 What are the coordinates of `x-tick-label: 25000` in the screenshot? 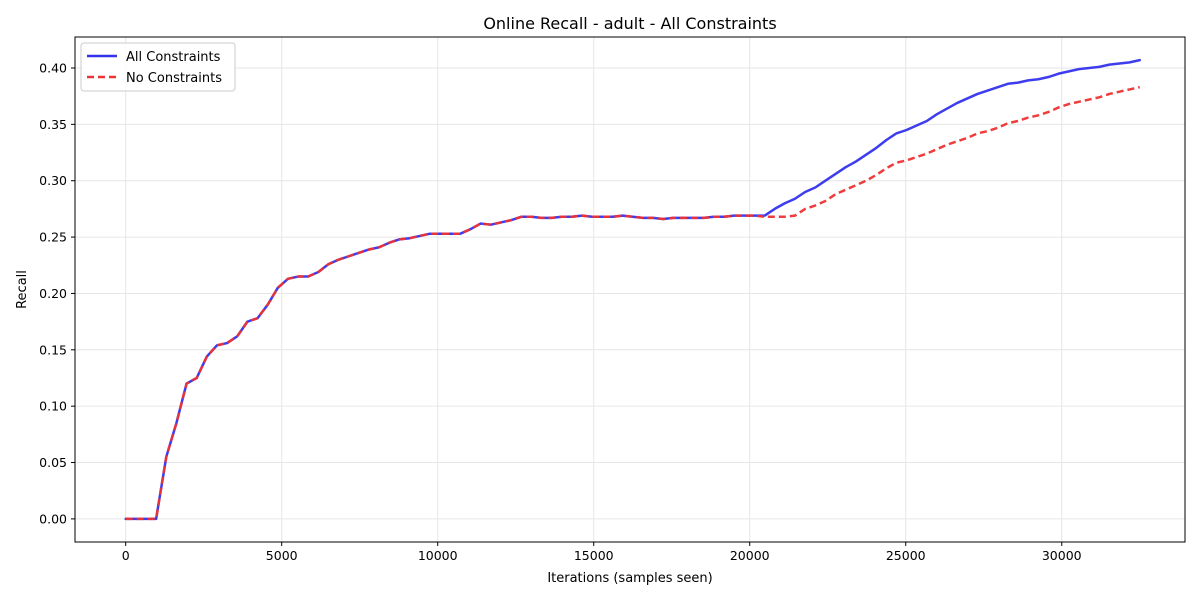 It's located at (906, 555).